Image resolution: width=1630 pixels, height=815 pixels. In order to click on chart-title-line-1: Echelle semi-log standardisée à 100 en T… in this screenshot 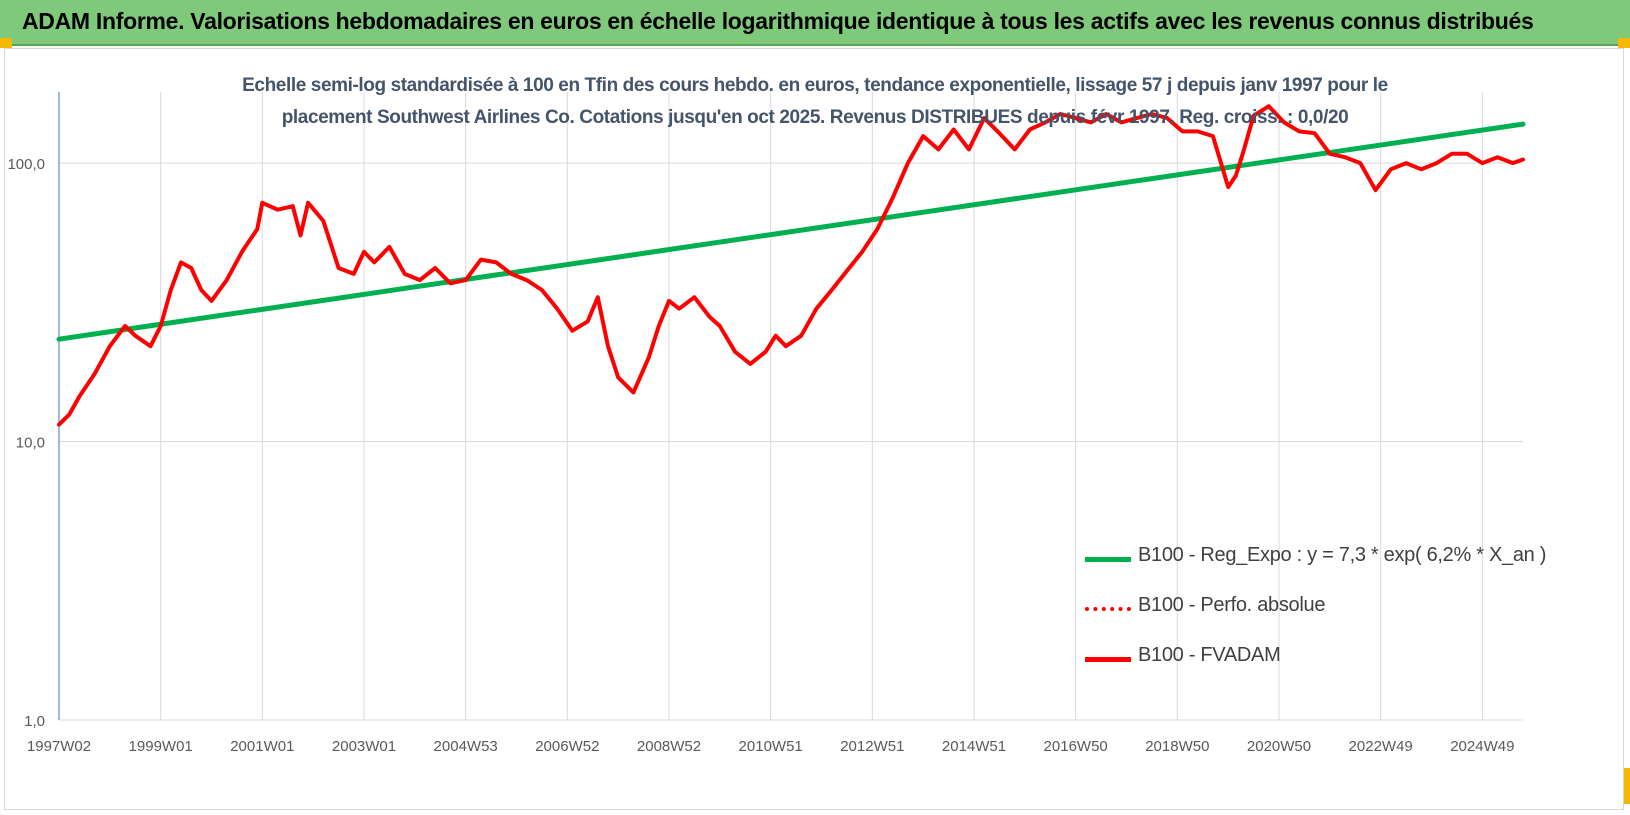, I will do `click(815, 85)`.